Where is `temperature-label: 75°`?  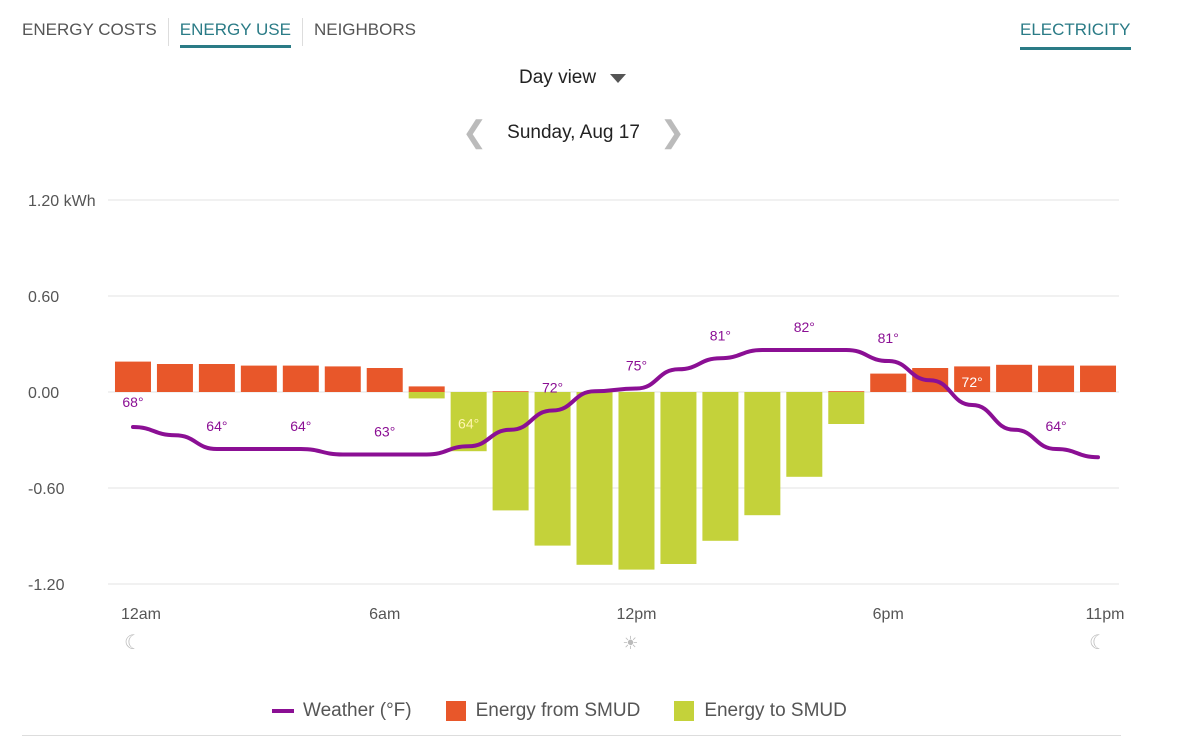
temperature-label: 75° is located at coordinates (636, 366).